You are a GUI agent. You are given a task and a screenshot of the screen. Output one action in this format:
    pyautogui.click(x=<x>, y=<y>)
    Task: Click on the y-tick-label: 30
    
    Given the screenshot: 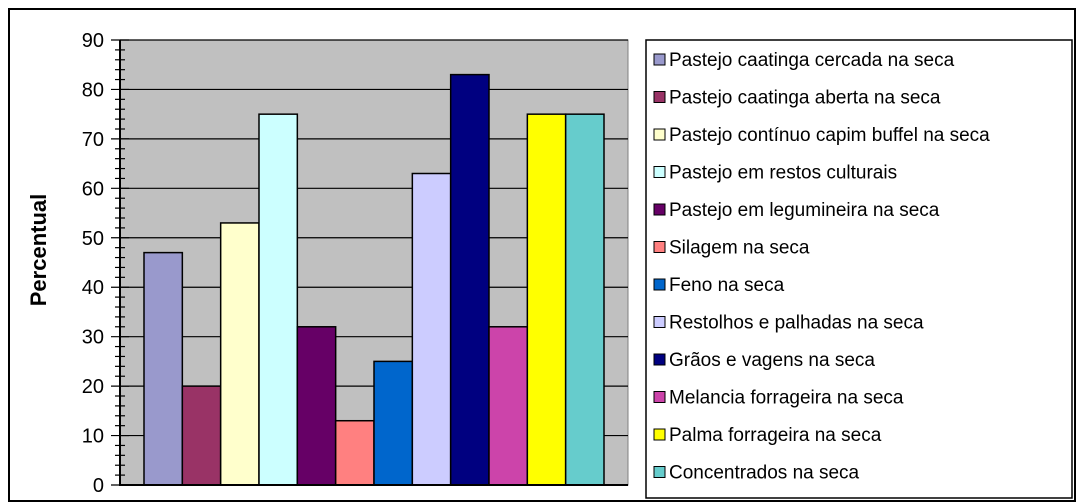 What is the action you would take?
    pyautogui.click(x=93, y=338)
    